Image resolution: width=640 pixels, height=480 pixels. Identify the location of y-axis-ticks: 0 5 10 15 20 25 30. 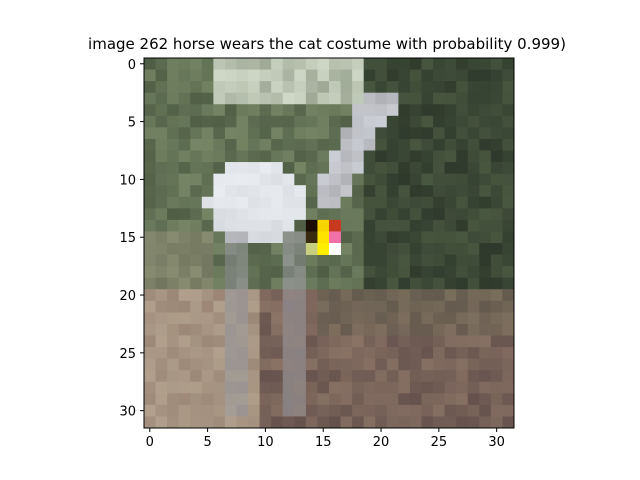
(131, 239).